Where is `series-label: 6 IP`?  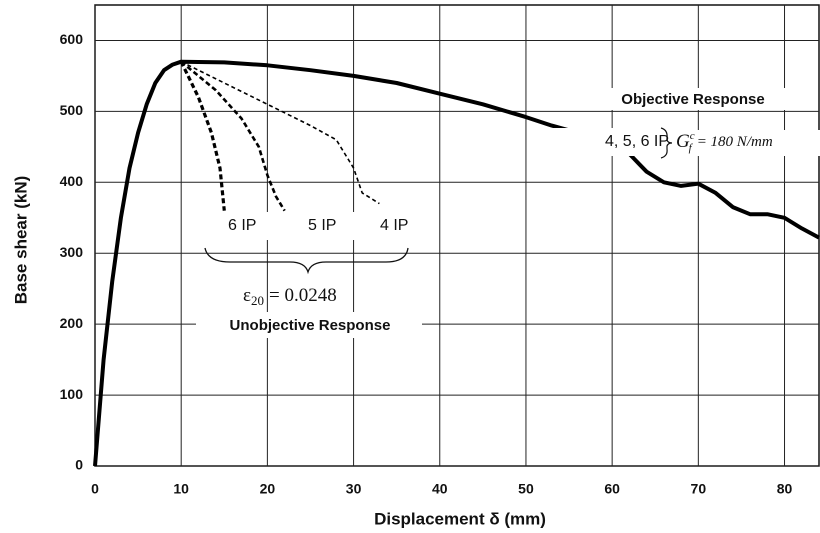
series-label: 6 IP is located at coordinates (242, 225).